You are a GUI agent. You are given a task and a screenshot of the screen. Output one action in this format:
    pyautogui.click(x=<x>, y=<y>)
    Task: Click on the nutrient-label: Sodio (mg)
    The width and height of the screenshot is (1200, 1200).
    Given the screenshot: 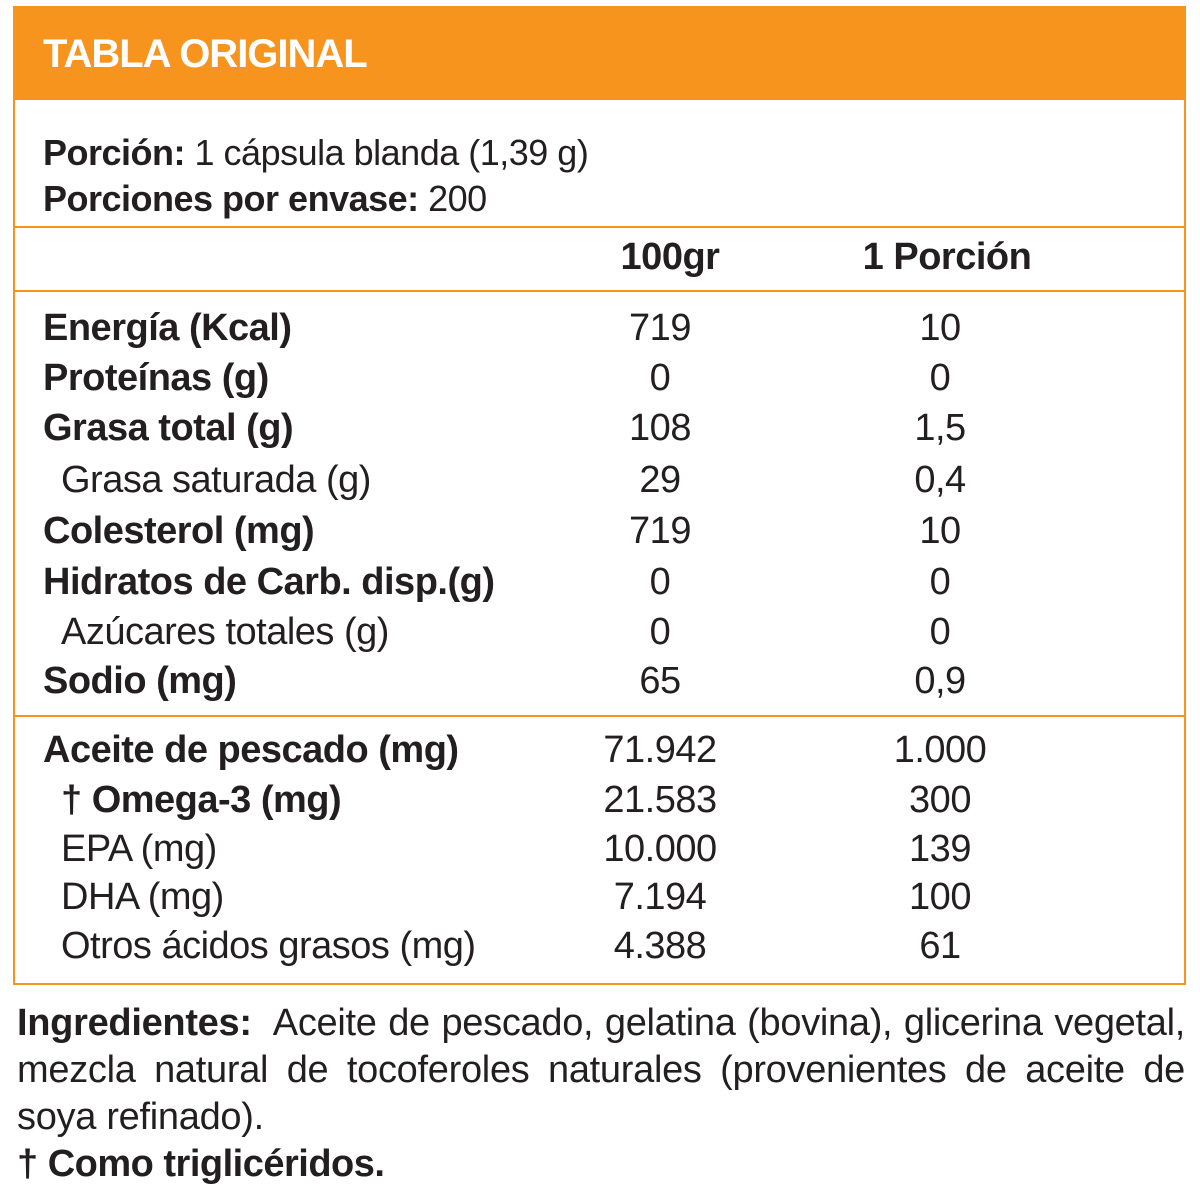 What is the action you would take?
    pyautogui.click(x=140, y=681)
    